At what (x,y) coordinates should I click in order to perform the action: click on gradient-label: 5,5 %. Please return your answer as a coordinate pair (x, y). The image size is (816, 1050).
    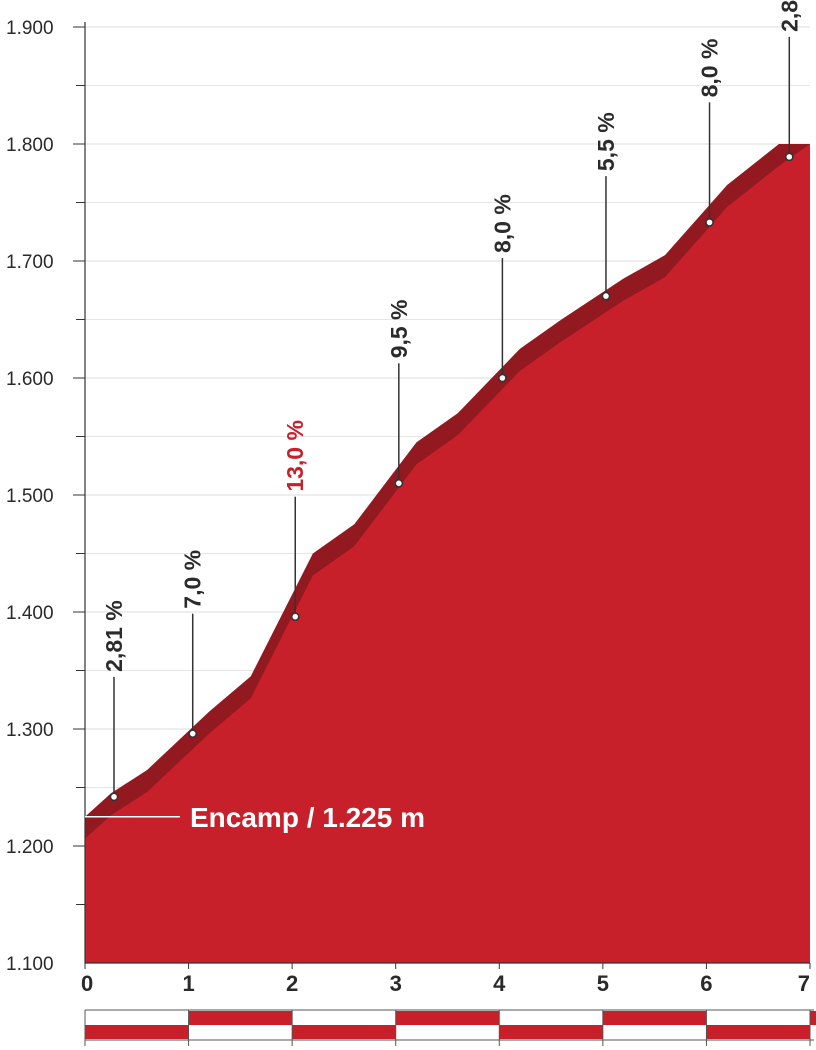
    Looking at the image, I should click on (606, 141).